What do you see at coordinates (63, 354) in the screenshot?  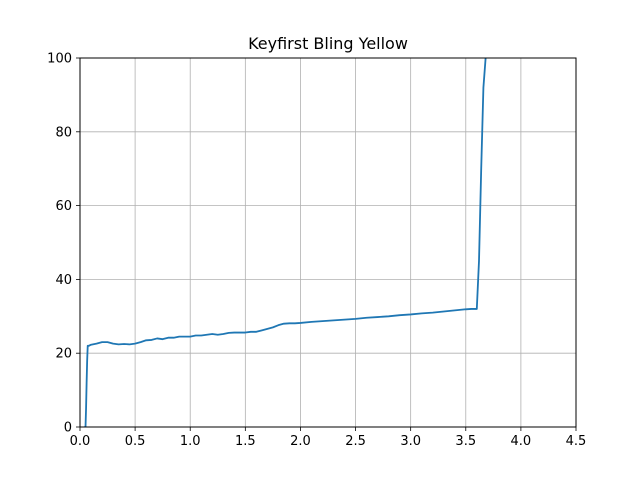 I see `y-tick-label: 20` at bounding box center [63, 354].